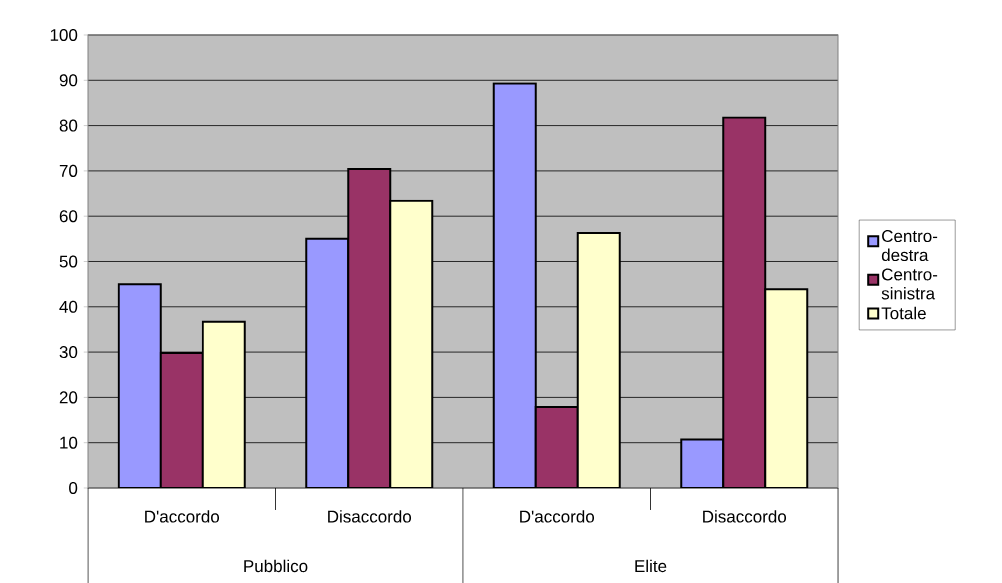  I want to click on y-tick-label: 90, so click(68, 80).